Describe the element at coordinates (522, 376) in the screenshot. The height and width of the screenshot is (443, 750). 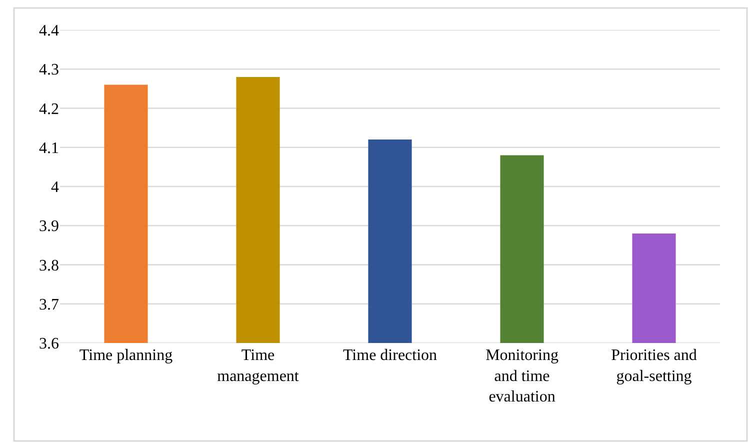
I see `x-tick-label: Monitoring and time evaluation` at that location.